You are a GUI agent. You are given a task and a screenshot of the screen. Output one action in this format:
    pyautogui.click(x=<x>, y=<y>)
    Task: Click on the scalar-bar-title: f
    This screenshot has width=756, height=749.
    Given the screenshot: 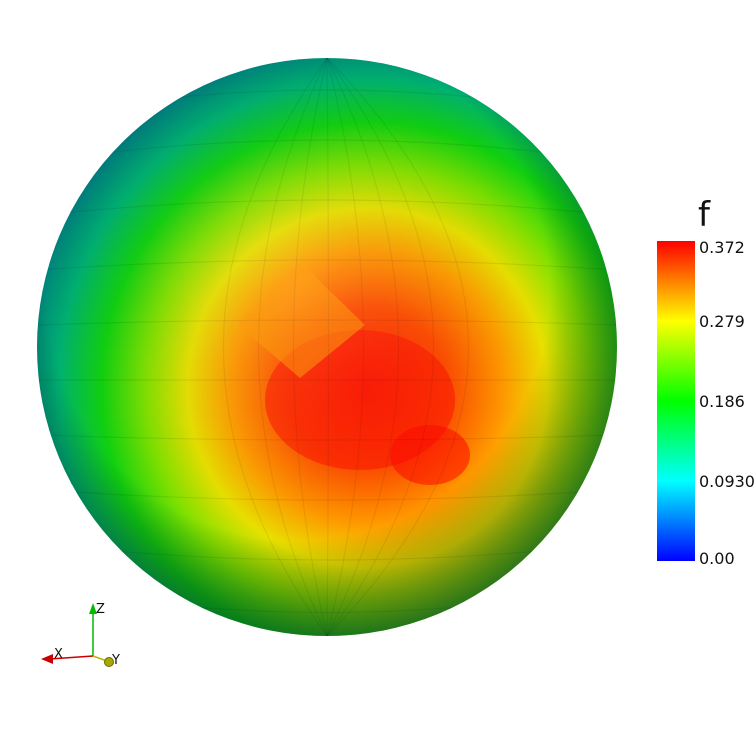 What is the action you would take?
    pyautogui.click(x=704, y=215)
    